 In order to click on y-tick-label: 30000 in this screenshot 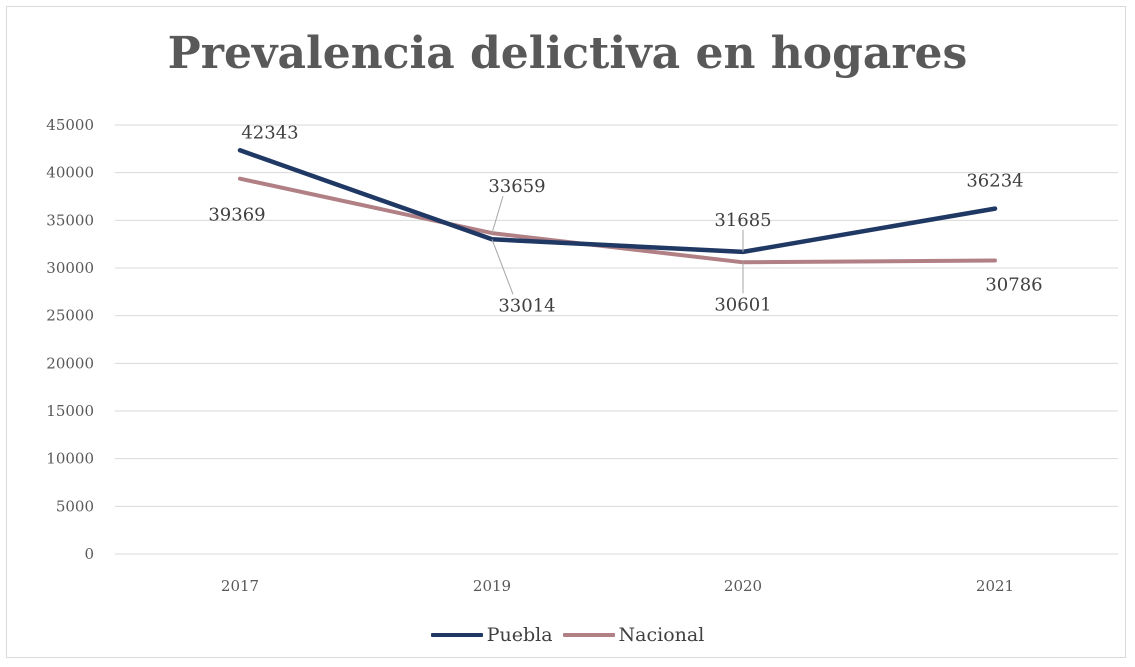, I will do `click(70, 268)`.